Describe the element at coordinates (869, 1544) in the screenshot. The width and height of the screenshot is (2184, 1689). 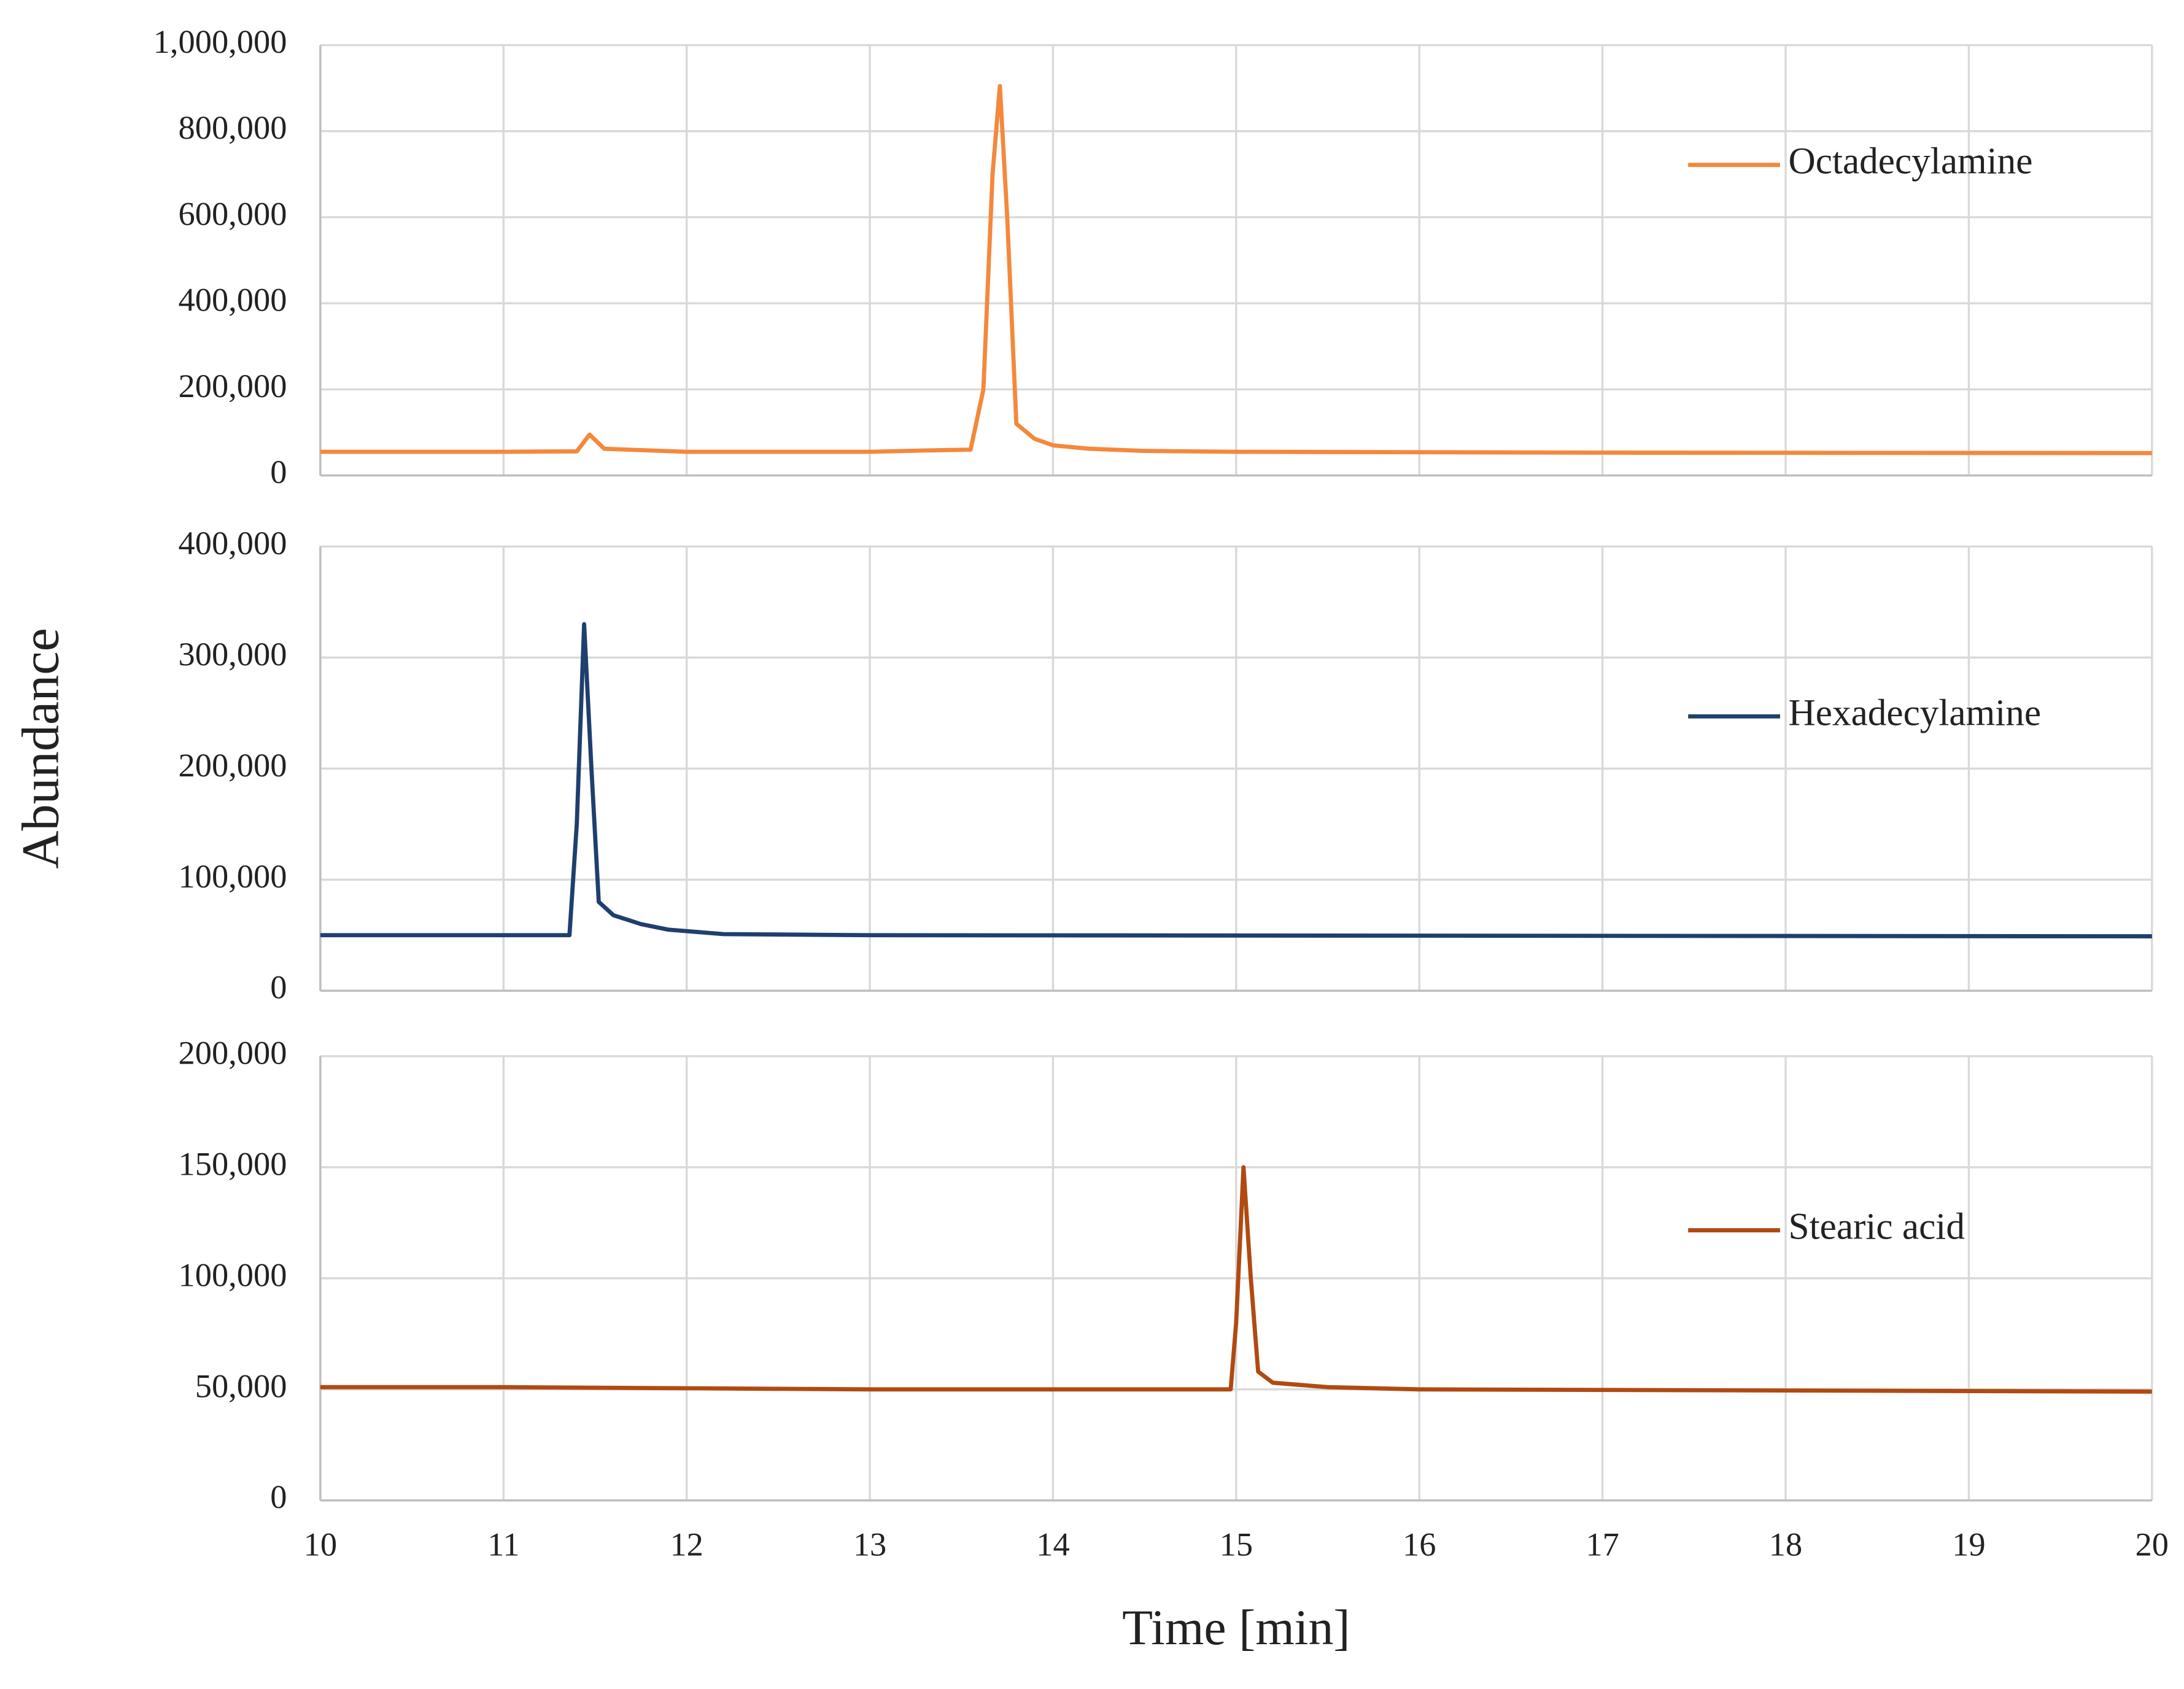
I see `x-tick-label: 13` at that location.